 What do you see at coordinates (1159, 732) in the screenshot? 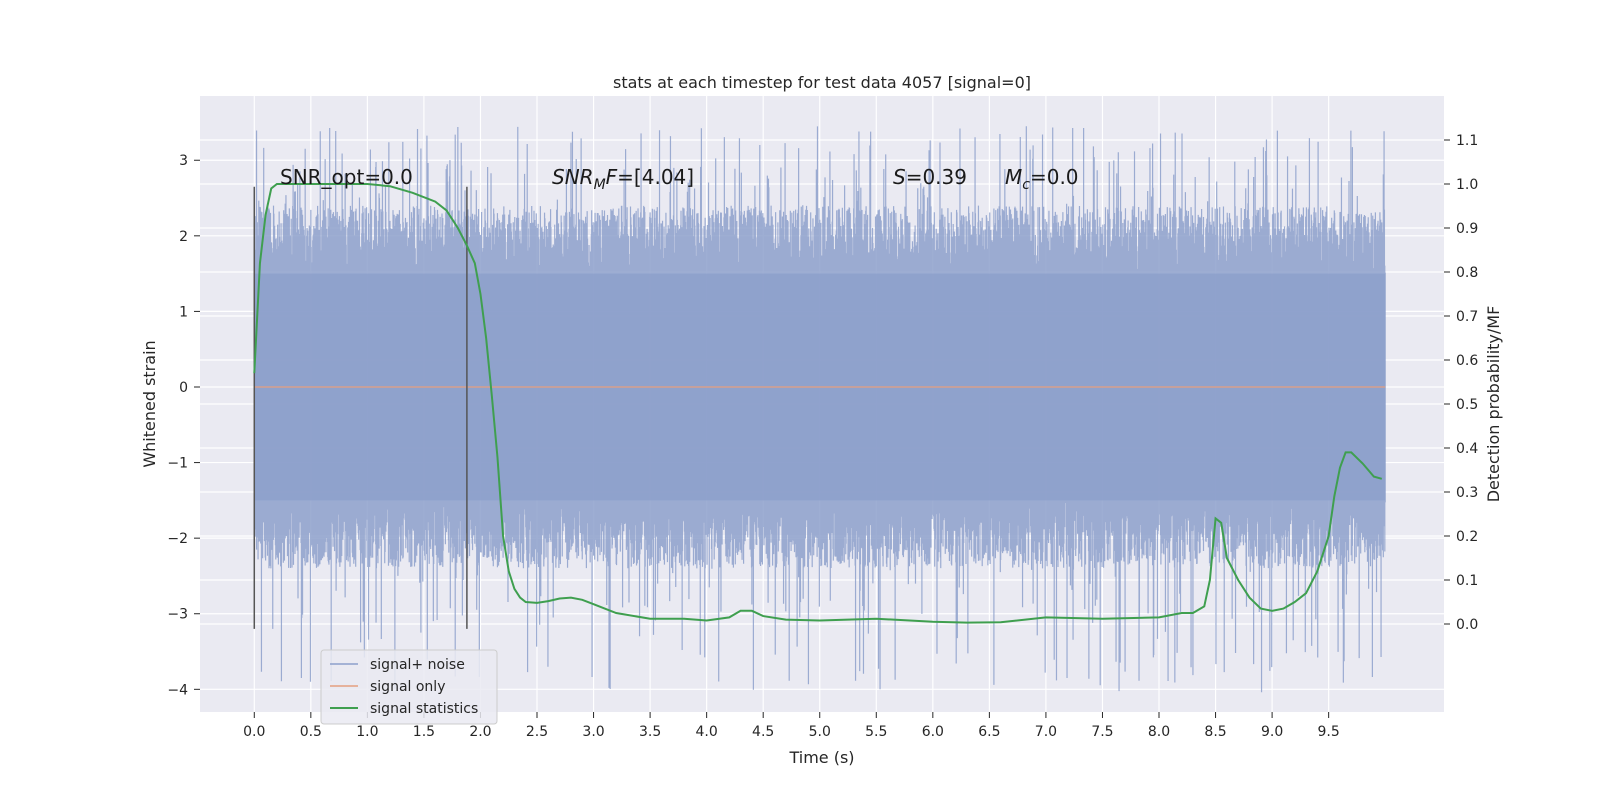
I see `x-tick-label-16: 8.0` at bounding box center [1159, 732].